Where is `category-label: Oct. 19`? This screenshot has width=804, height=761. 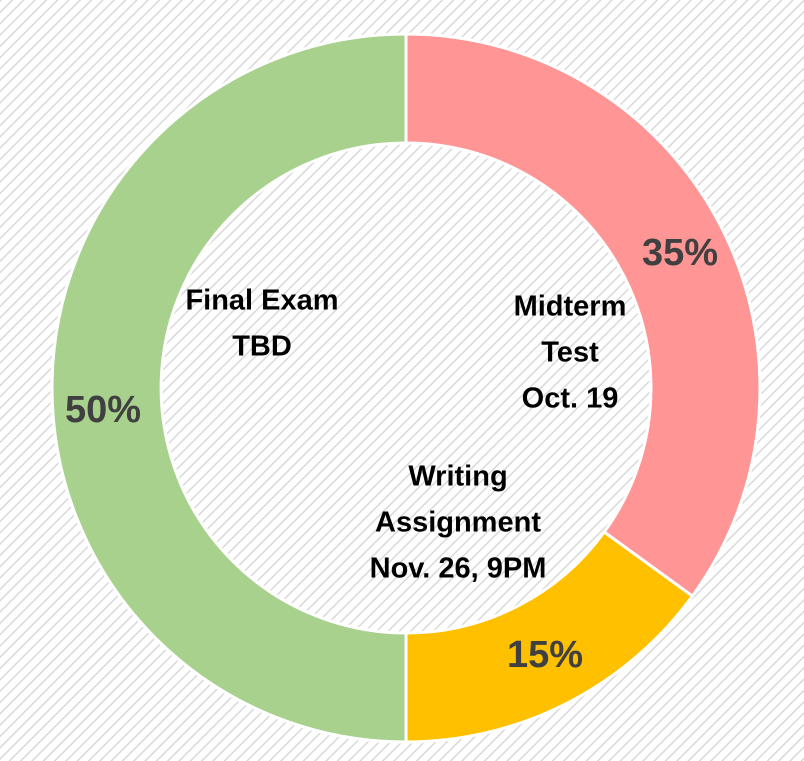 category-label: Oct. 19 is located at coordinates (570, 399).